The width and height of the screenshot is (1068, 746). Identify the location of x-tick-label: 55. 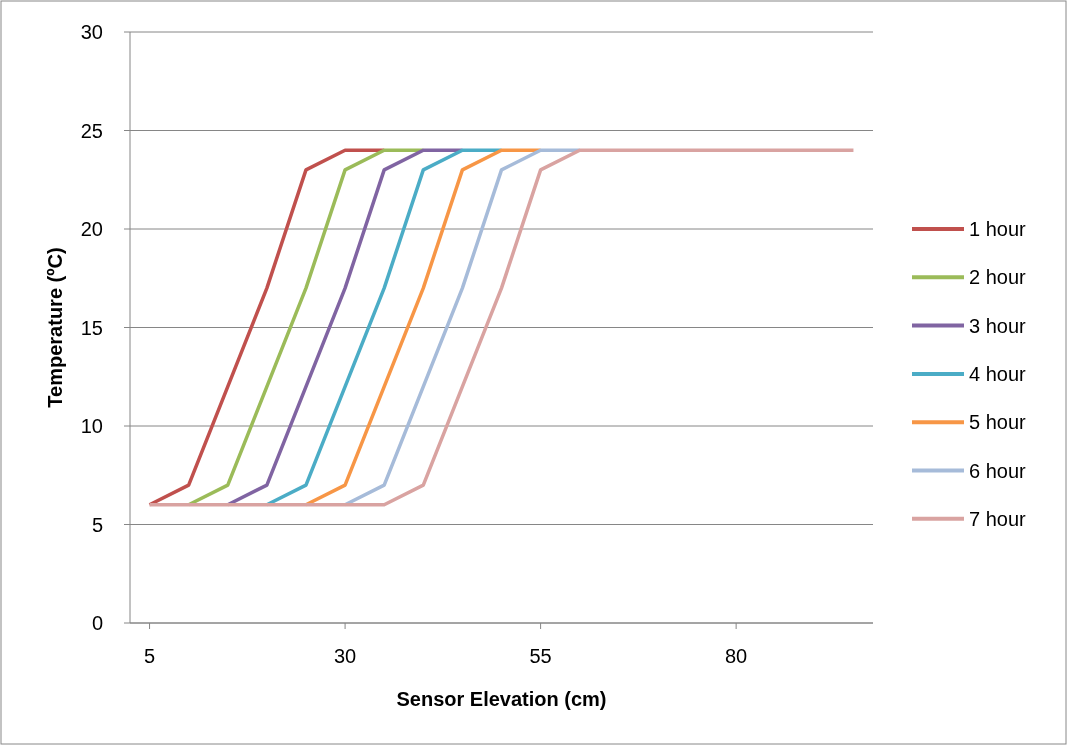
(540, 656).